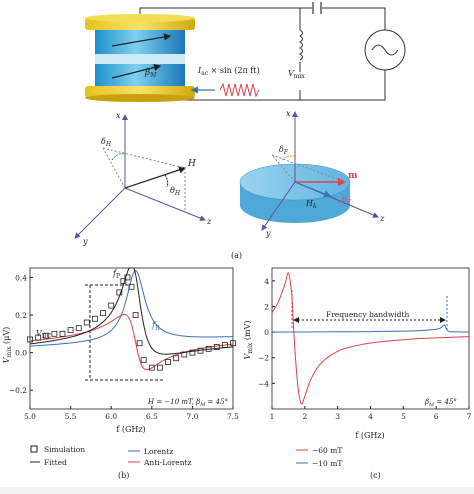 The height and width of the screenshot is (494, 474). What do you see at coordinates (266, 281) in the screenshot?
I see `y-tick-label: 4` at bounding box center [266, 281].